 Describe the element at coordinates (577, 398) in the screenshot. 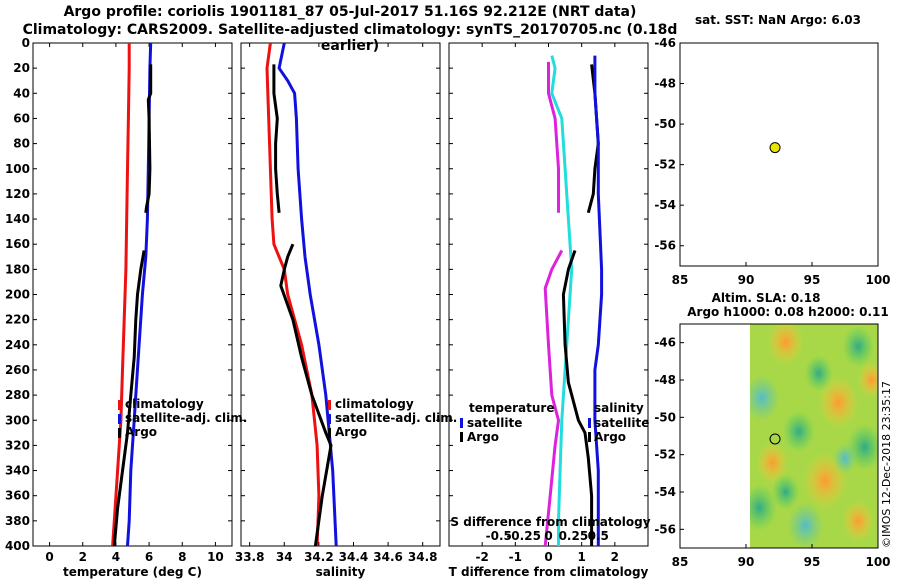

I see `series-line-t-argo` at that location.